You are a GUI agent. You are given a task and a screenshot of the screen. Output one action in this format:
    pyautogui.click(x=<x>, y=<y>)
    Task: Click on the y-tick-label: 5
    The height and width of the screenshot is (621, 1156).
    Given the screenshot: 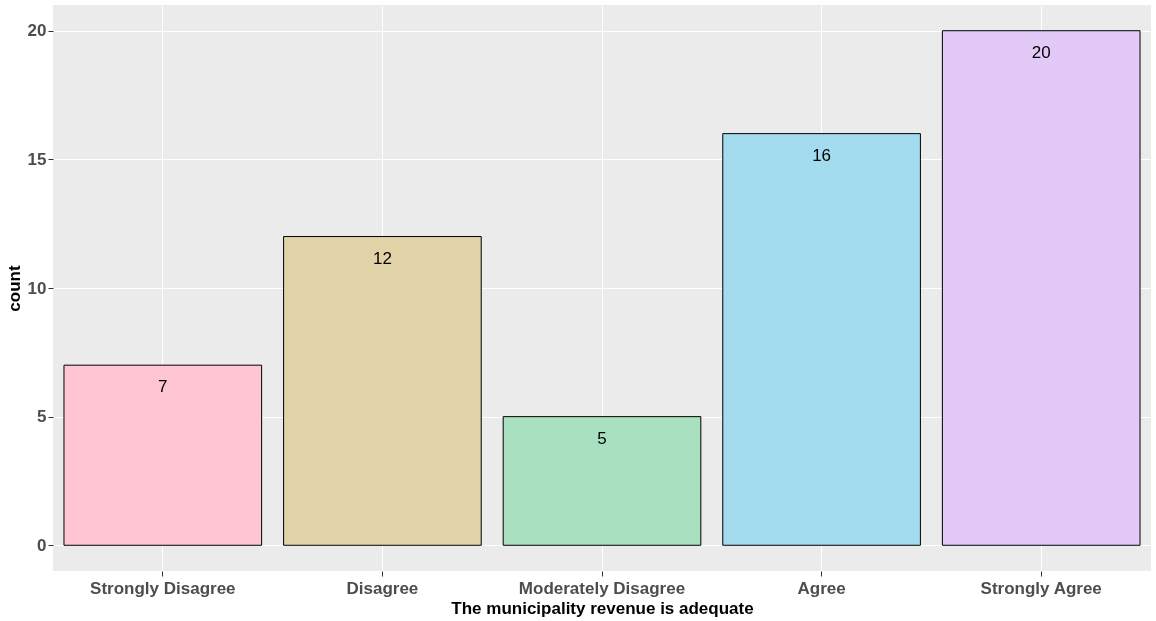 What is the action you would take?
    pyautogui.click(x=42, y=417)
    